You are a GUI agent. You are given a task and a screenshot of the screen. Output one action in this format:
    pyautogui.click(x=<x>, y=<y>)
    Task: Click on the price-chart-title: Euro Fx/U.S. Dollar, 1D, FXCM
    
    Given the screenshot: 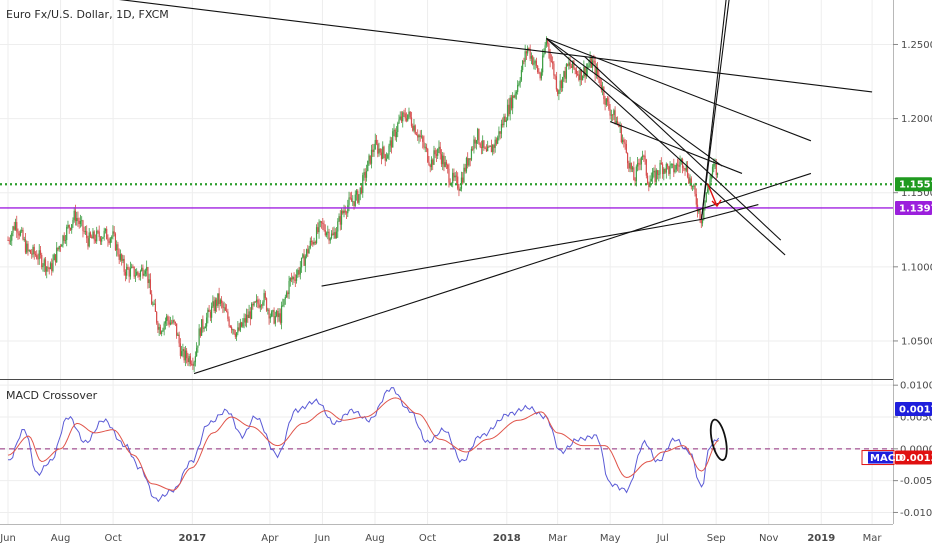 What is the action you would take?
    pyautogui.click(x=87, y=14)
    